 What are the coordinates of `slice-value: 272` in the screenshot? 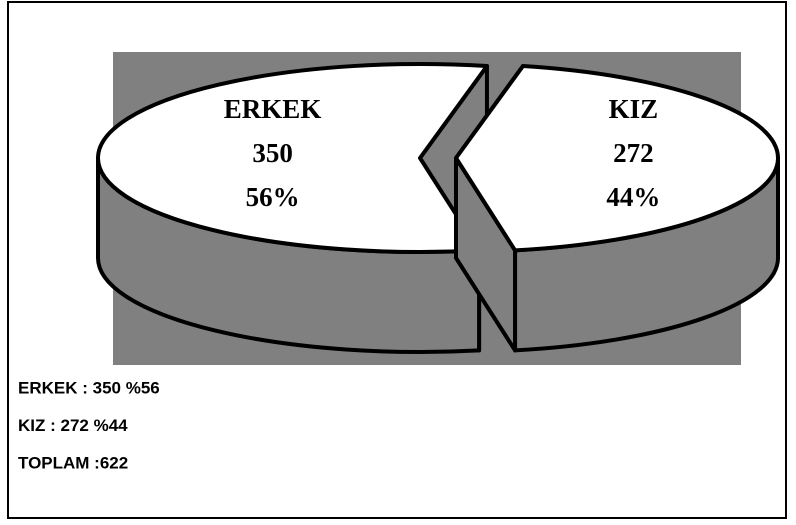 It's located at (633, 153).